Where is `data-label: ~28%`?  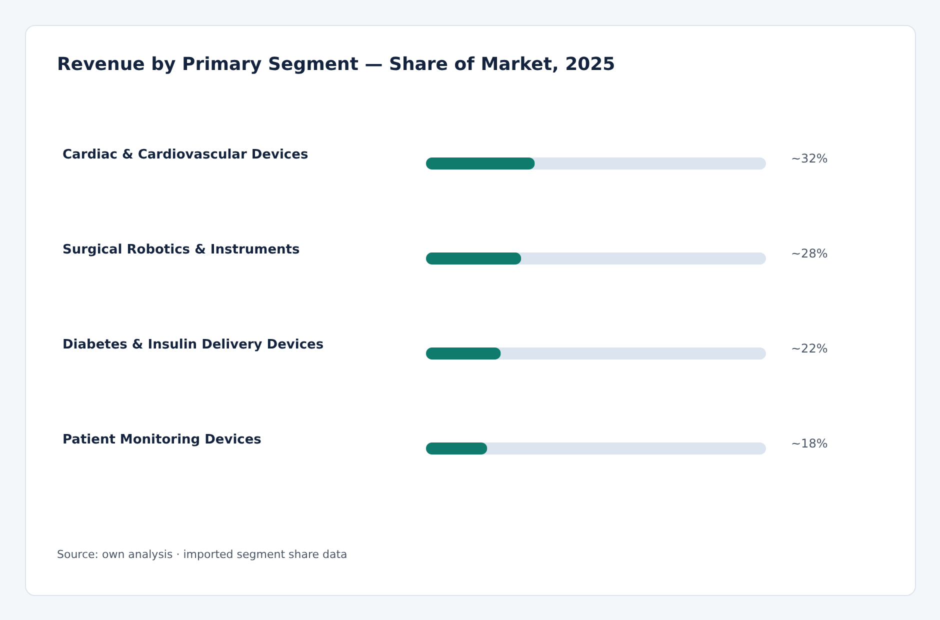 data-label: ~28% is located at coordinates (809, 253).